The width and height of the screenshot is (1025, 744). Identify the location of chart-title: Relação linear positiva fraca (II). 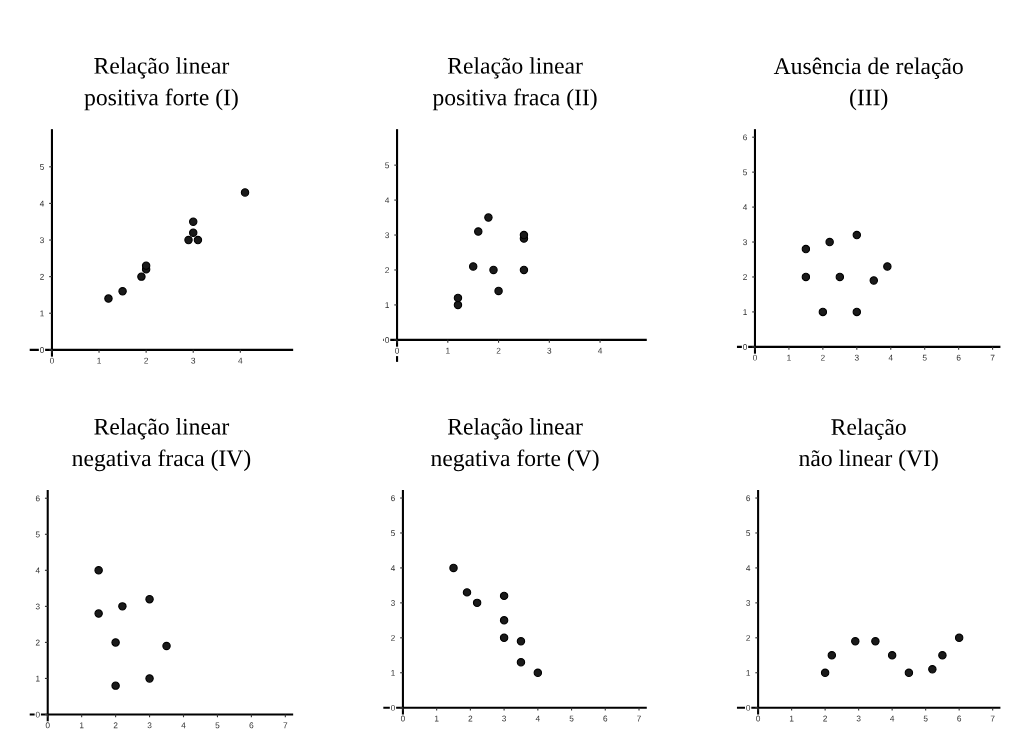
(514, 84).